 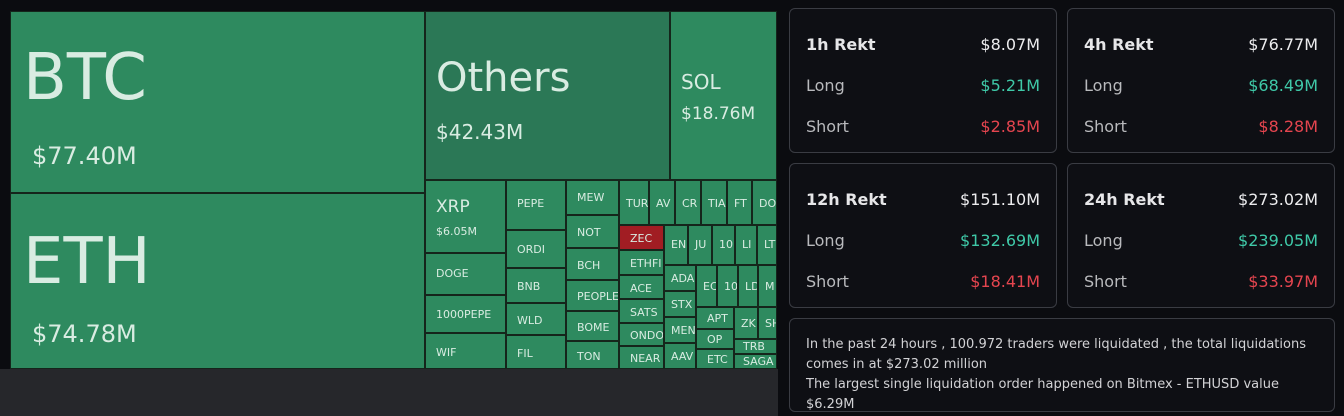 I want to click on long-value: $68.49M, so click(x=1283, y=85).